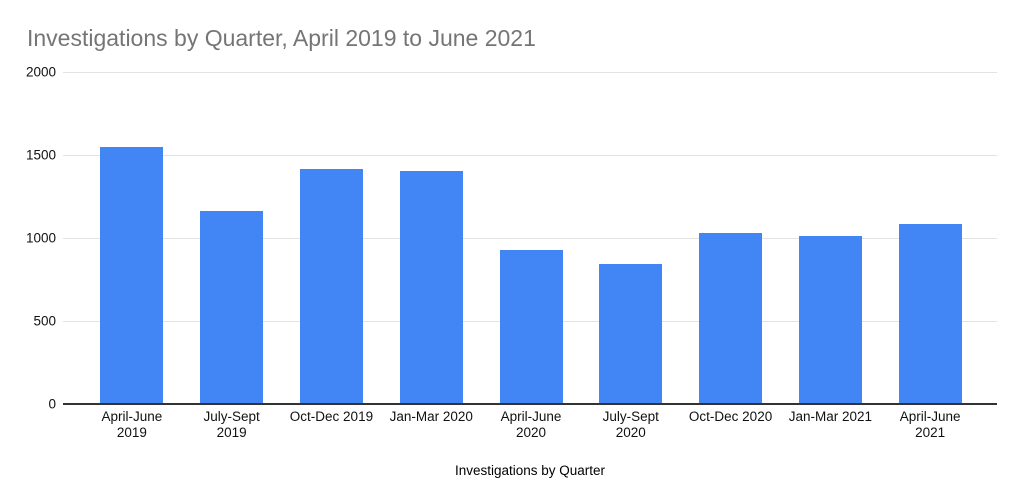  What do you see at coordinates (431, 416) in the screenshot?
I see `x-tick-label: Jan-Mar 2020` at bounding box center [431, 416].